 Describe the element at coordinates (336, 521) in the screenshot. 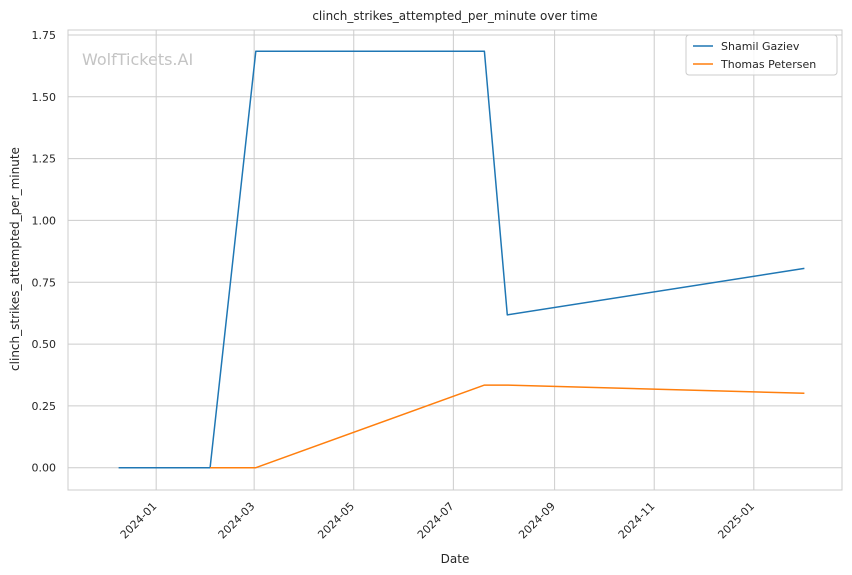

I see `x-tick-label: 2024-05` at that location.